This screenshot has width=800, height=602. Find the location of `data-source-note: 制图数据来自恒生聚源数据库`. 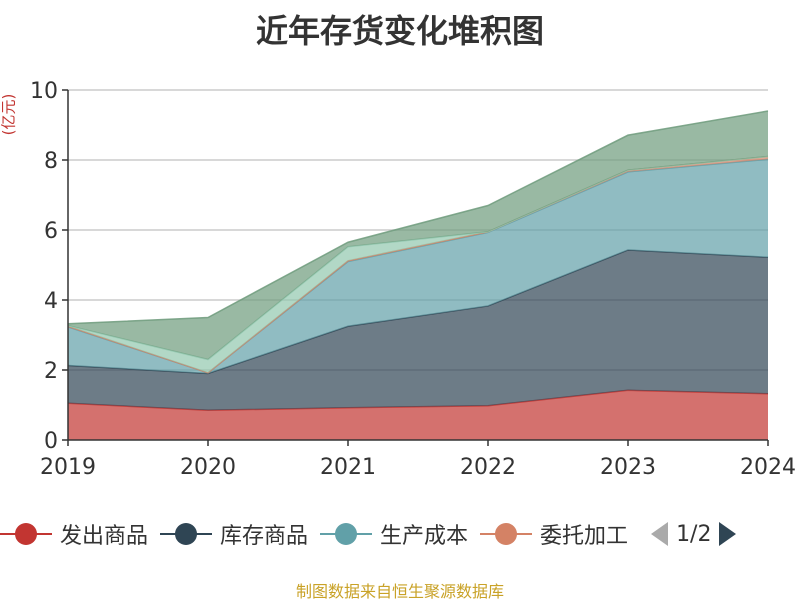

data-source-note: 制图数据来自恒生聚源数据库 is located at coordinates (399, 591).